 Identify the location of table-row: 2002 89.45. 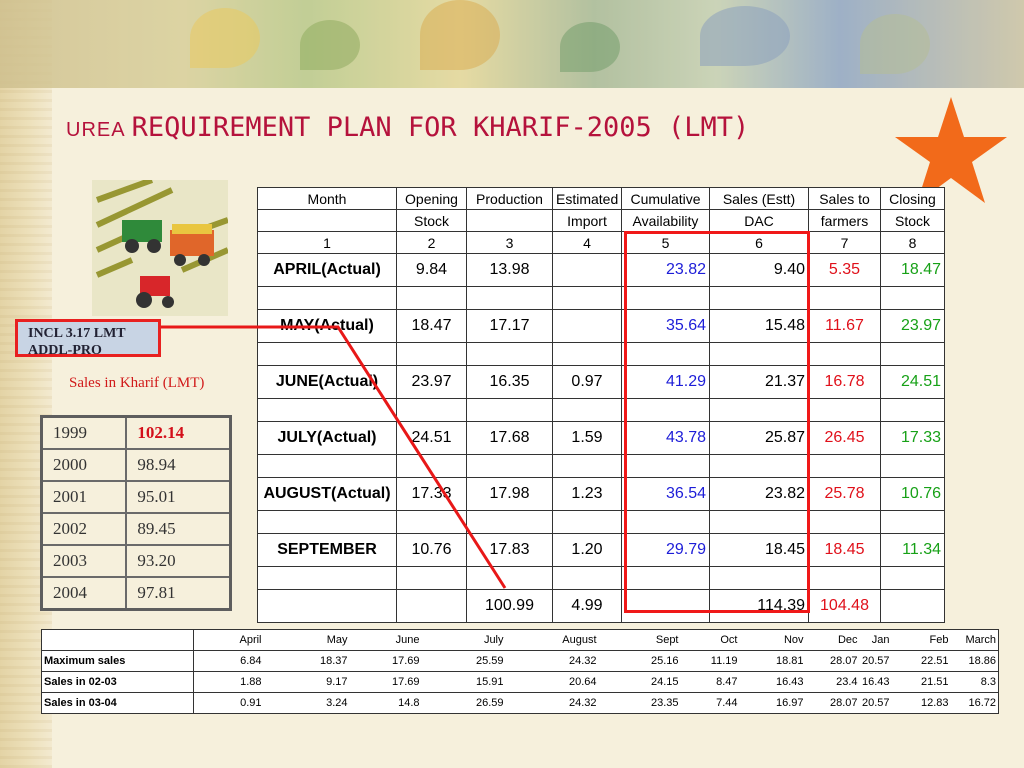
(136, 529).